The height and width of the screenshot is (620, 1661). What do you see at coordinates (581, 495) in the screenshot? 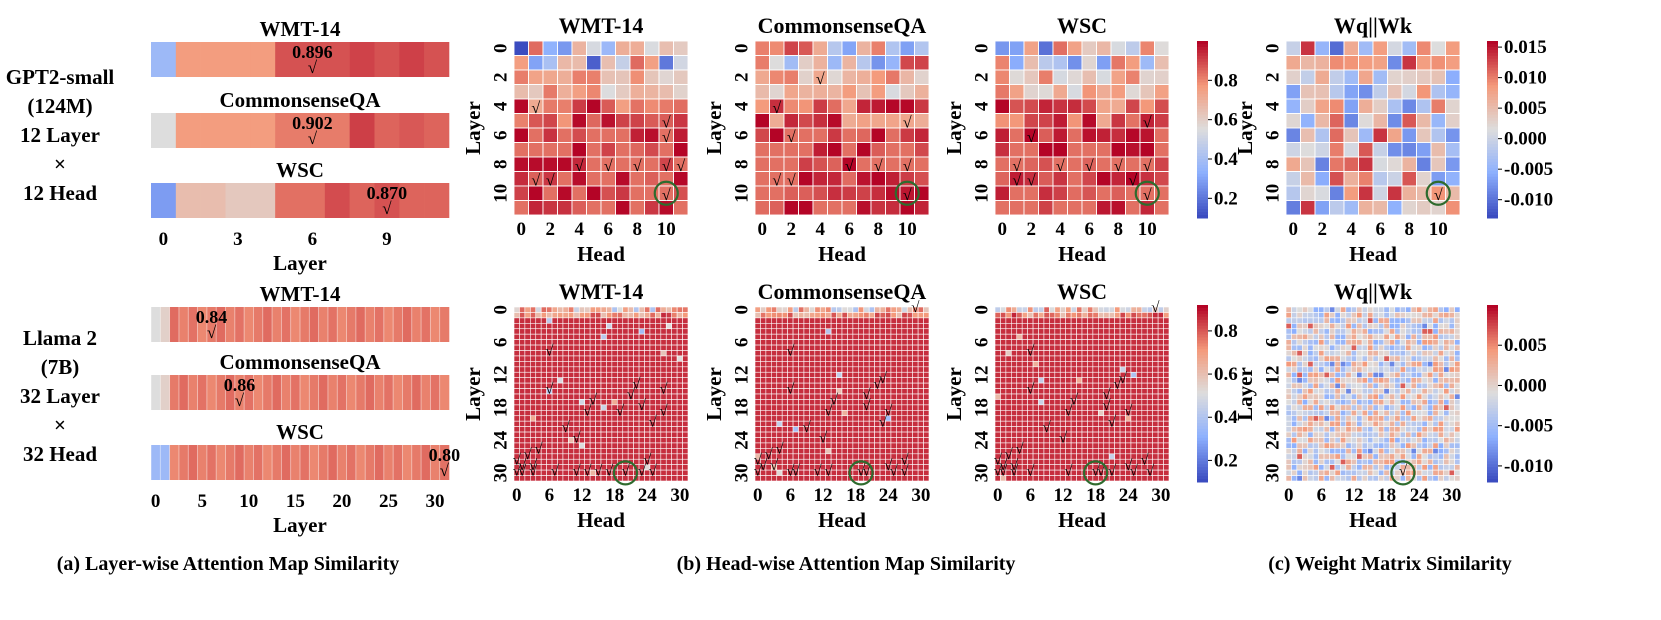
I see `x-tick: 12` at bounding box center [581, 495].